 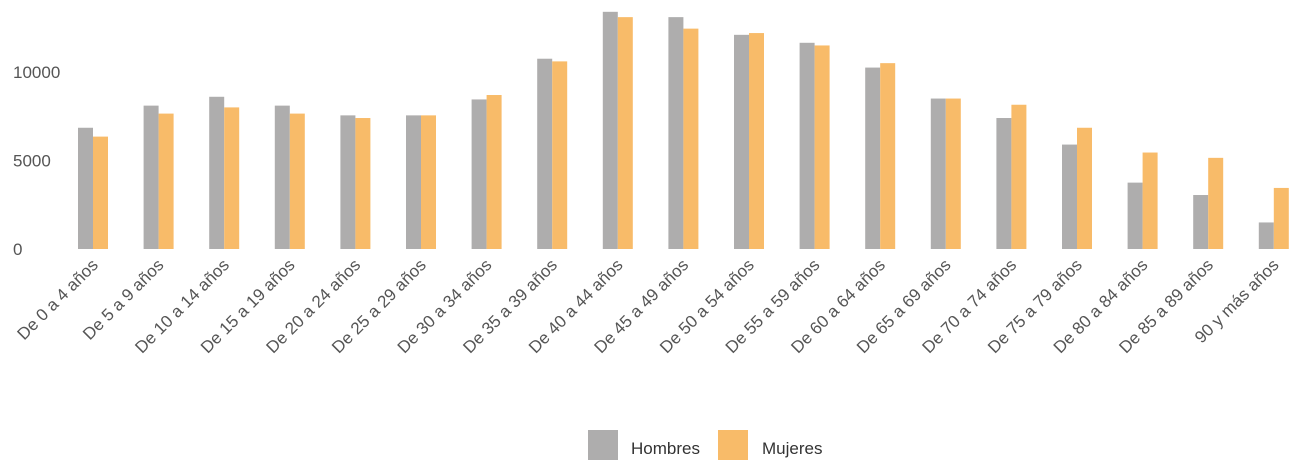 I want to click on legend-swatch-mujeres, so click(x=733, y=445).